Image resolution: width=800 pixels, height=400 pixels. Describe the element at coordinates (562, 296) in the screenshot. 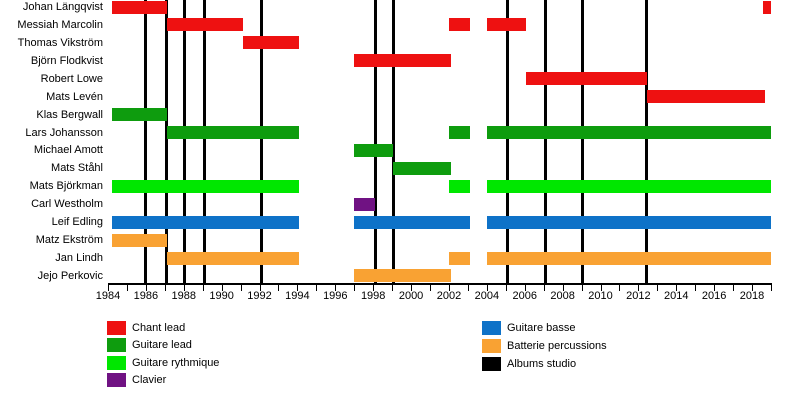

I see `x-axis-year-label: 2008` at that location.